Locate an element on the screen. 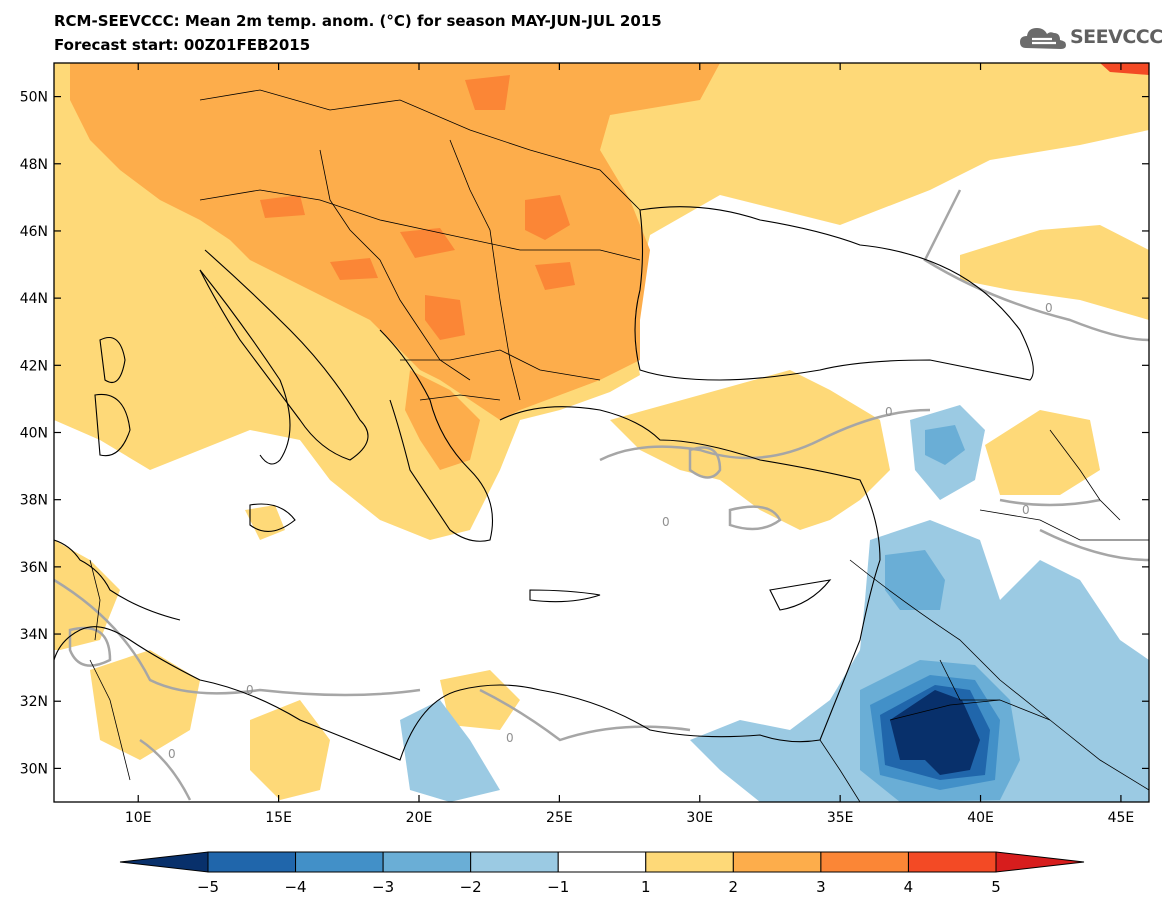  colorbar: −5 −4 −3 −2 −1 1 2 3 4 5 is located at coordinates (602, 873).